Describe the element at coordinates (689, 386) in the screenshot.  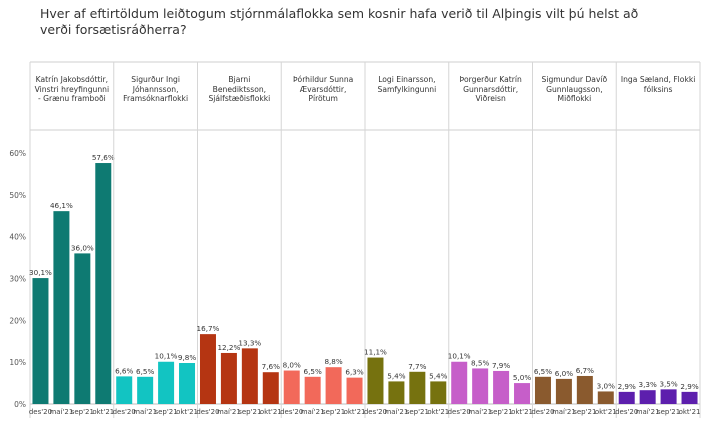
I see `data-label: 2,9%` at that location.